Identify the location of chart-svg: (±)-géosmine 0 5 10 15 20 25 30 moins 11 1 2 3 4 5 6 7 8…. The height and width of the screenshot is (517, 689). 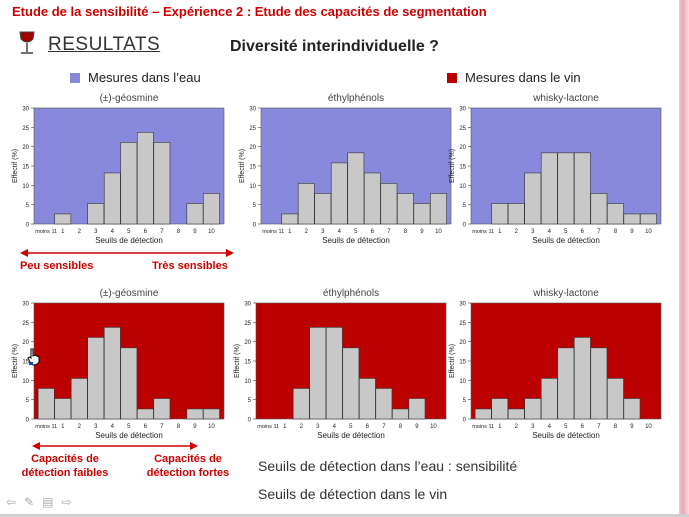
(118, 169).